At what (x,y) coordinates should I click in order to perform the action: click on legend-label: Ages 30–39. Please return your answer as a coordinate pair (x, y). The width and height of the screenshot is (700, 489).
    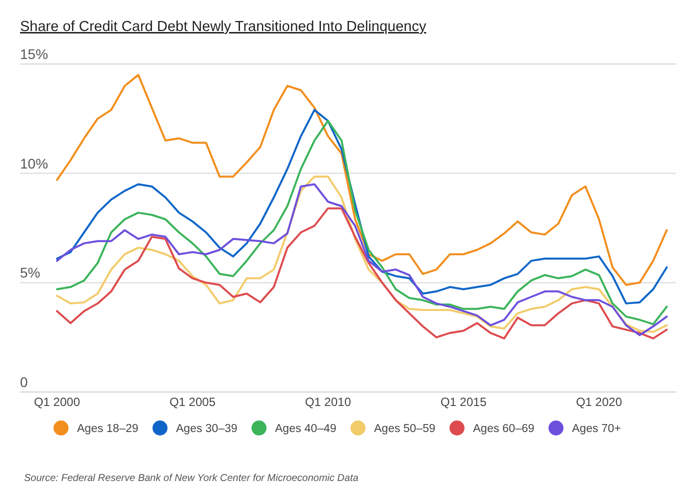
    Looking at the image, I should click on (207, 429).